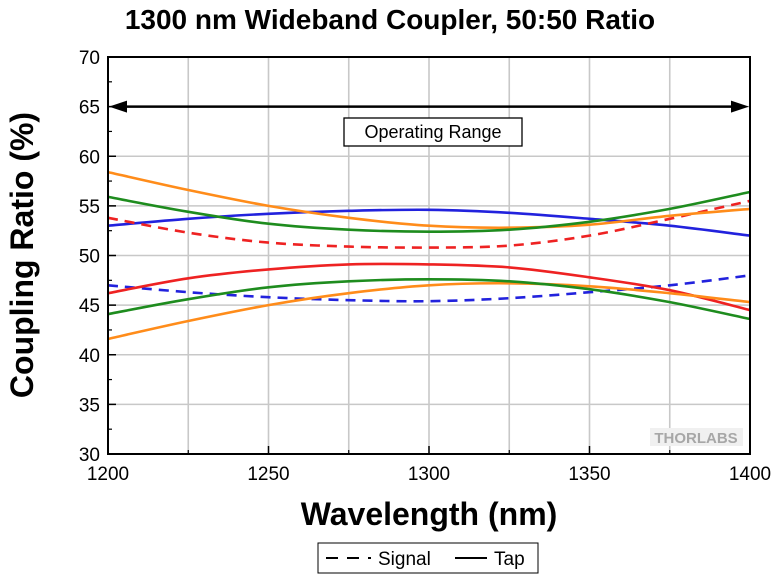 Image resolution: width=780 pixels, height=575 pixels. Describe the element at coordinates (89, 455) in the screenshot. I see `y-tick-label: 30` at that location.